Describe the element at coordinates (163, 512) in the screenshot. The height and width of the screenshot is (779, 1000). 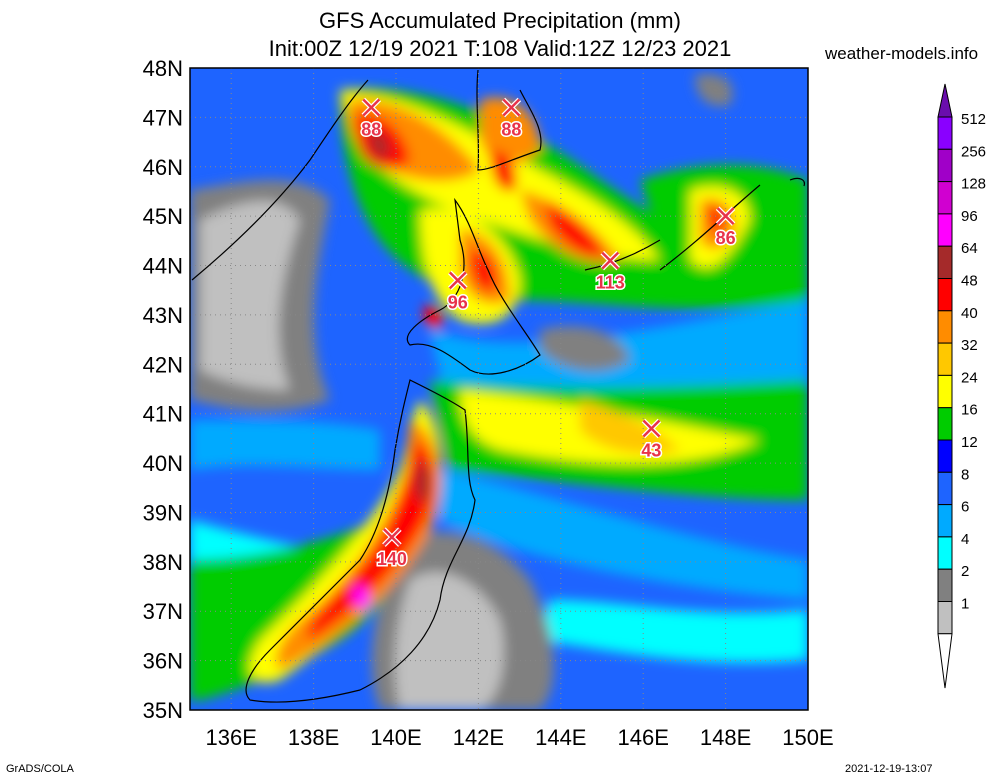
I see `lat-tick-label: 39N` at that location.